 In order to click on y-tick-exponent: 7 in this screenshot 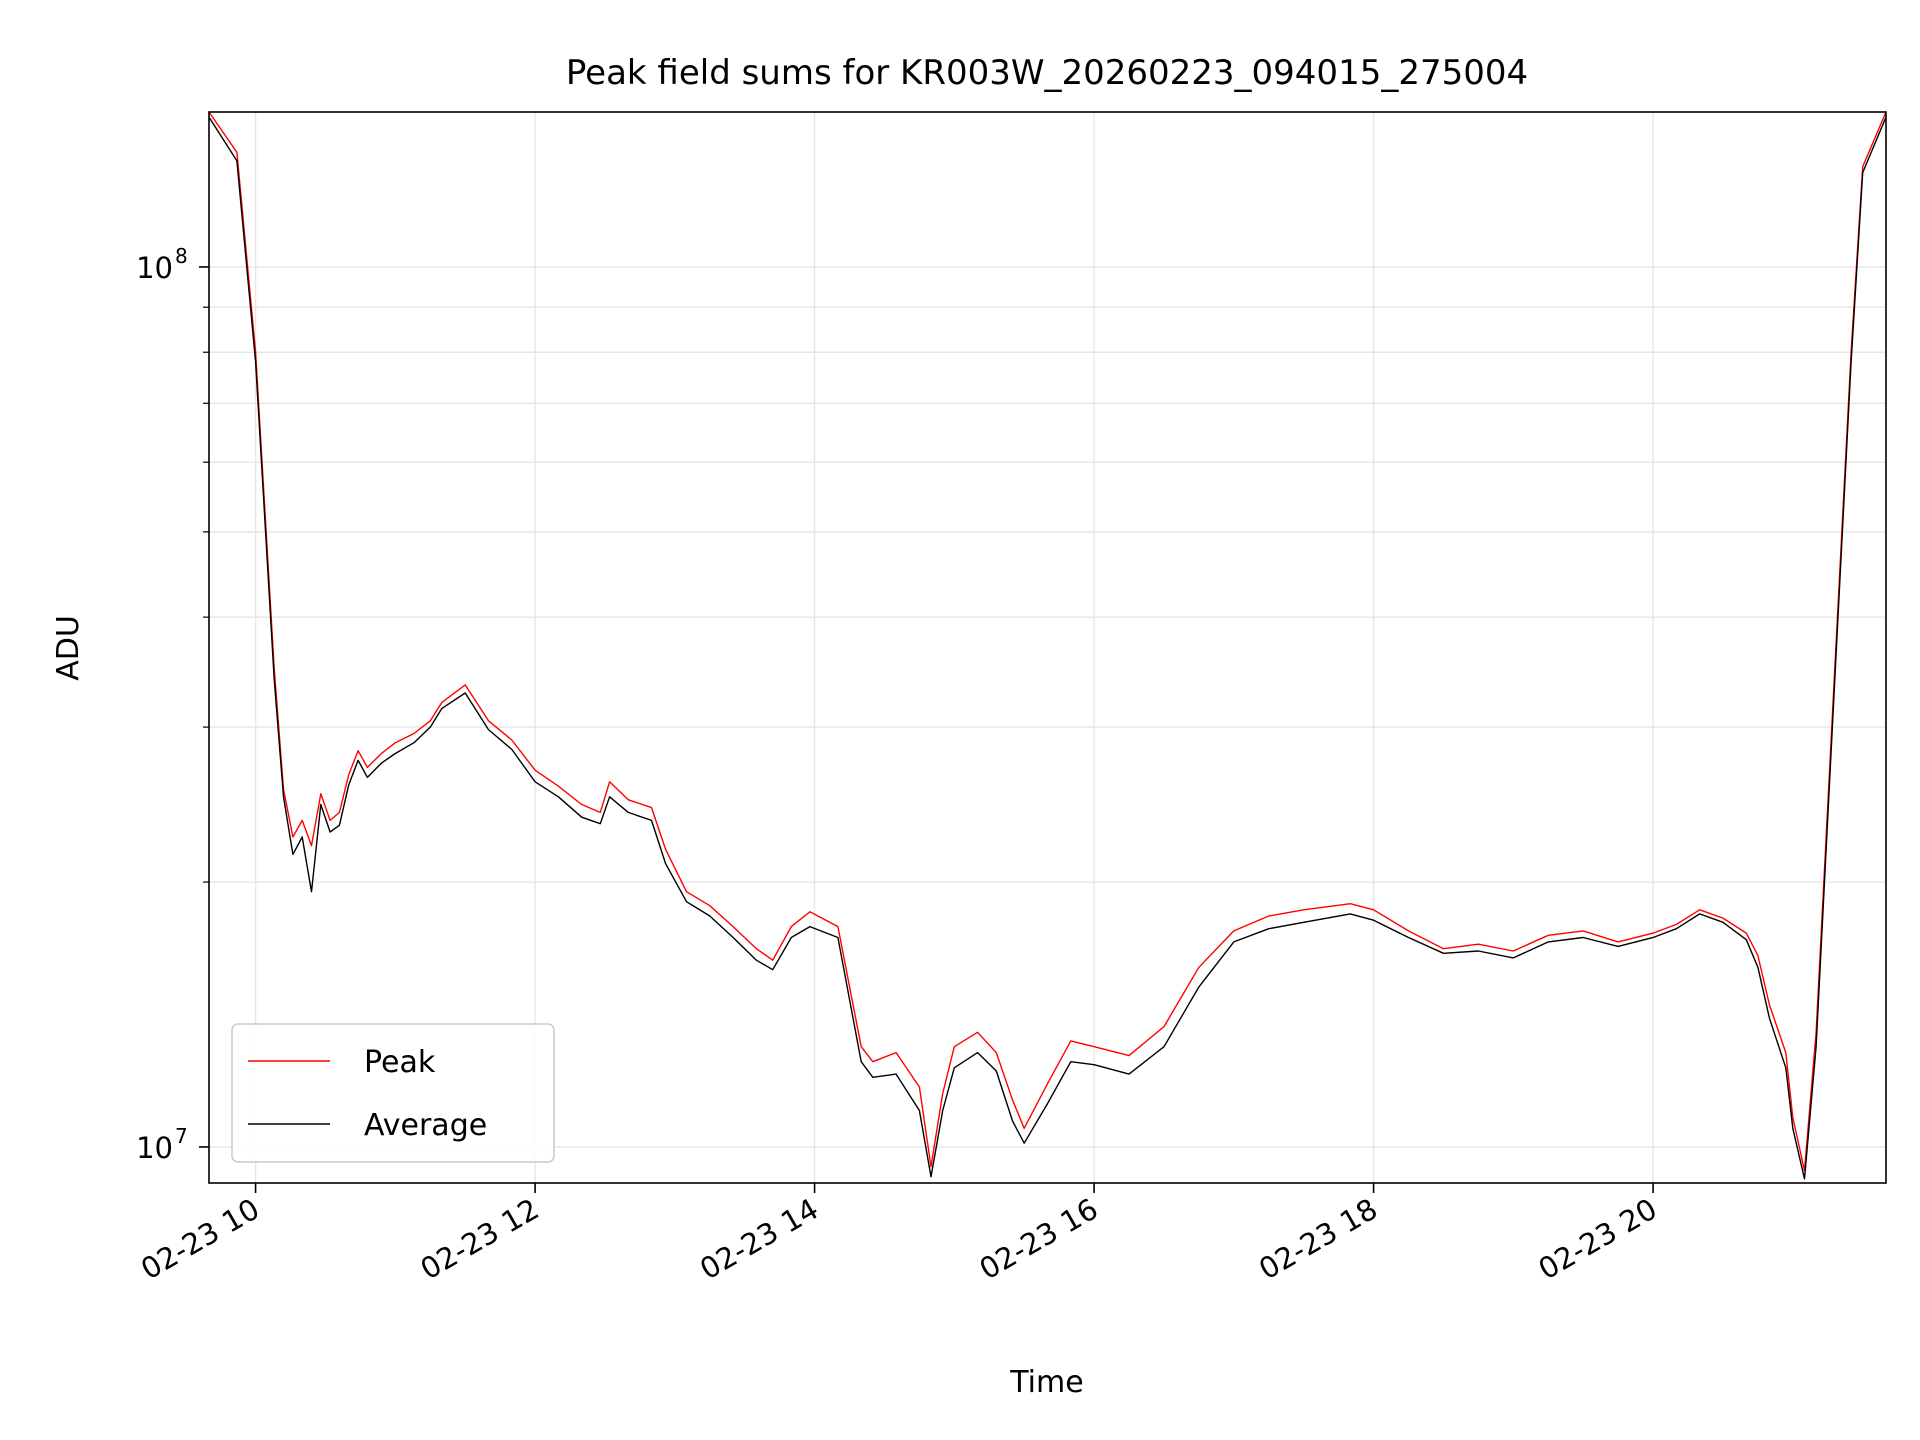, I will do `click(181, 1136)`.